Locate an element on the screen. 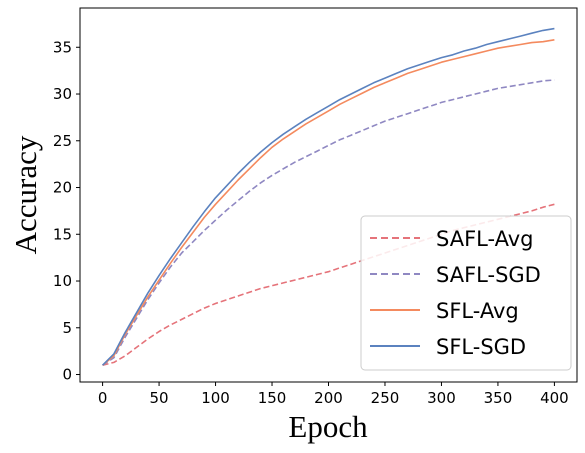  legend-label-4: SFL-SGD is located at coordinates (481, 347).